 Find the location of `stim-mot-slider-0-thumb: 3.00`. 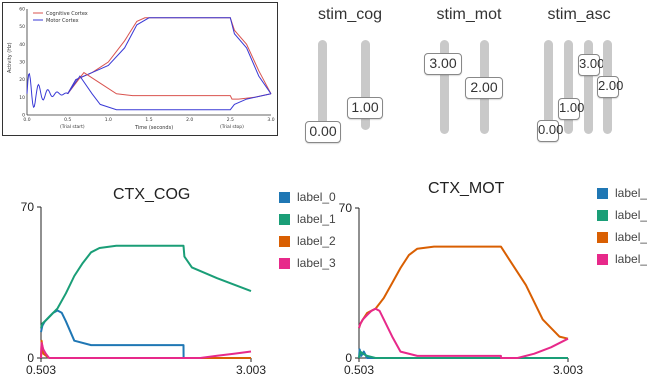

stim-mot-slider-0-thumb: 3.00 is located at coordinates (443, 64).